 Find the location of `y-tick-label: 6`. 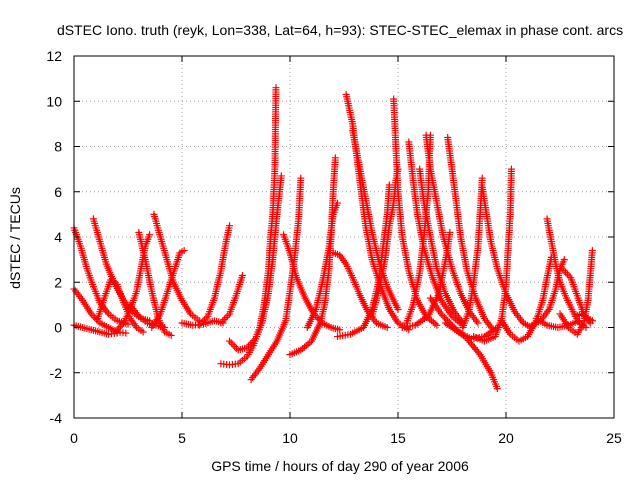

y-tick-label: 6 is located at coordinates (58, 192).